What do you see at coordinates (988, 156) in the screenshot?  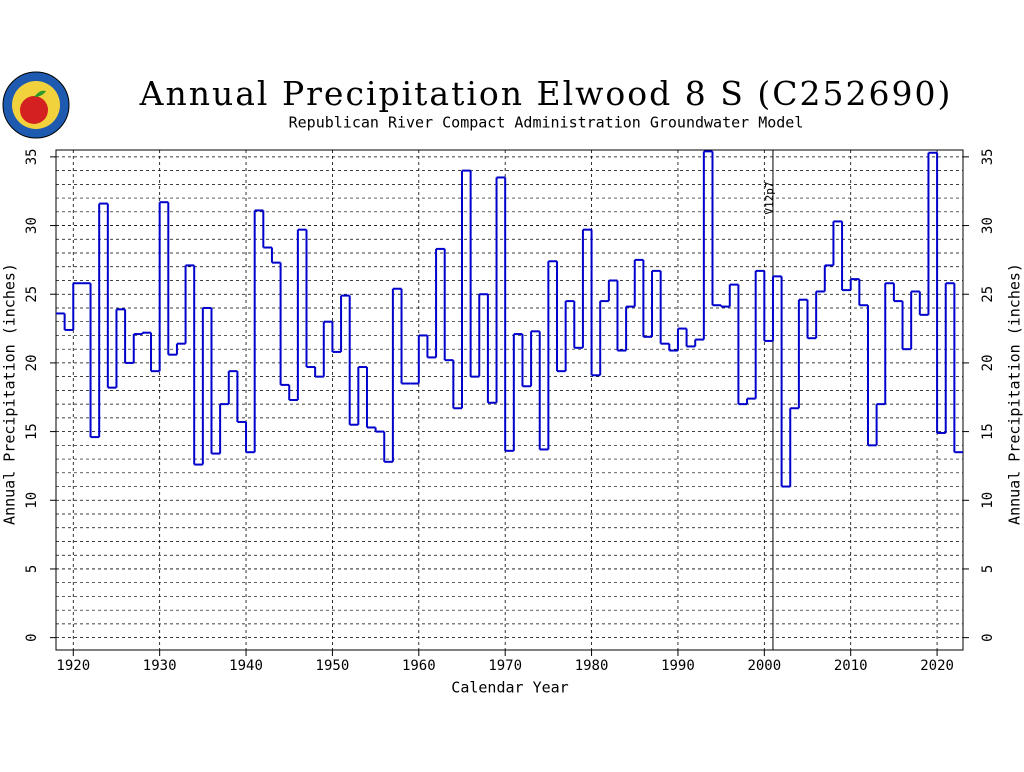 I see `y2-tick-label: 35` at bounding box center [988, 156].